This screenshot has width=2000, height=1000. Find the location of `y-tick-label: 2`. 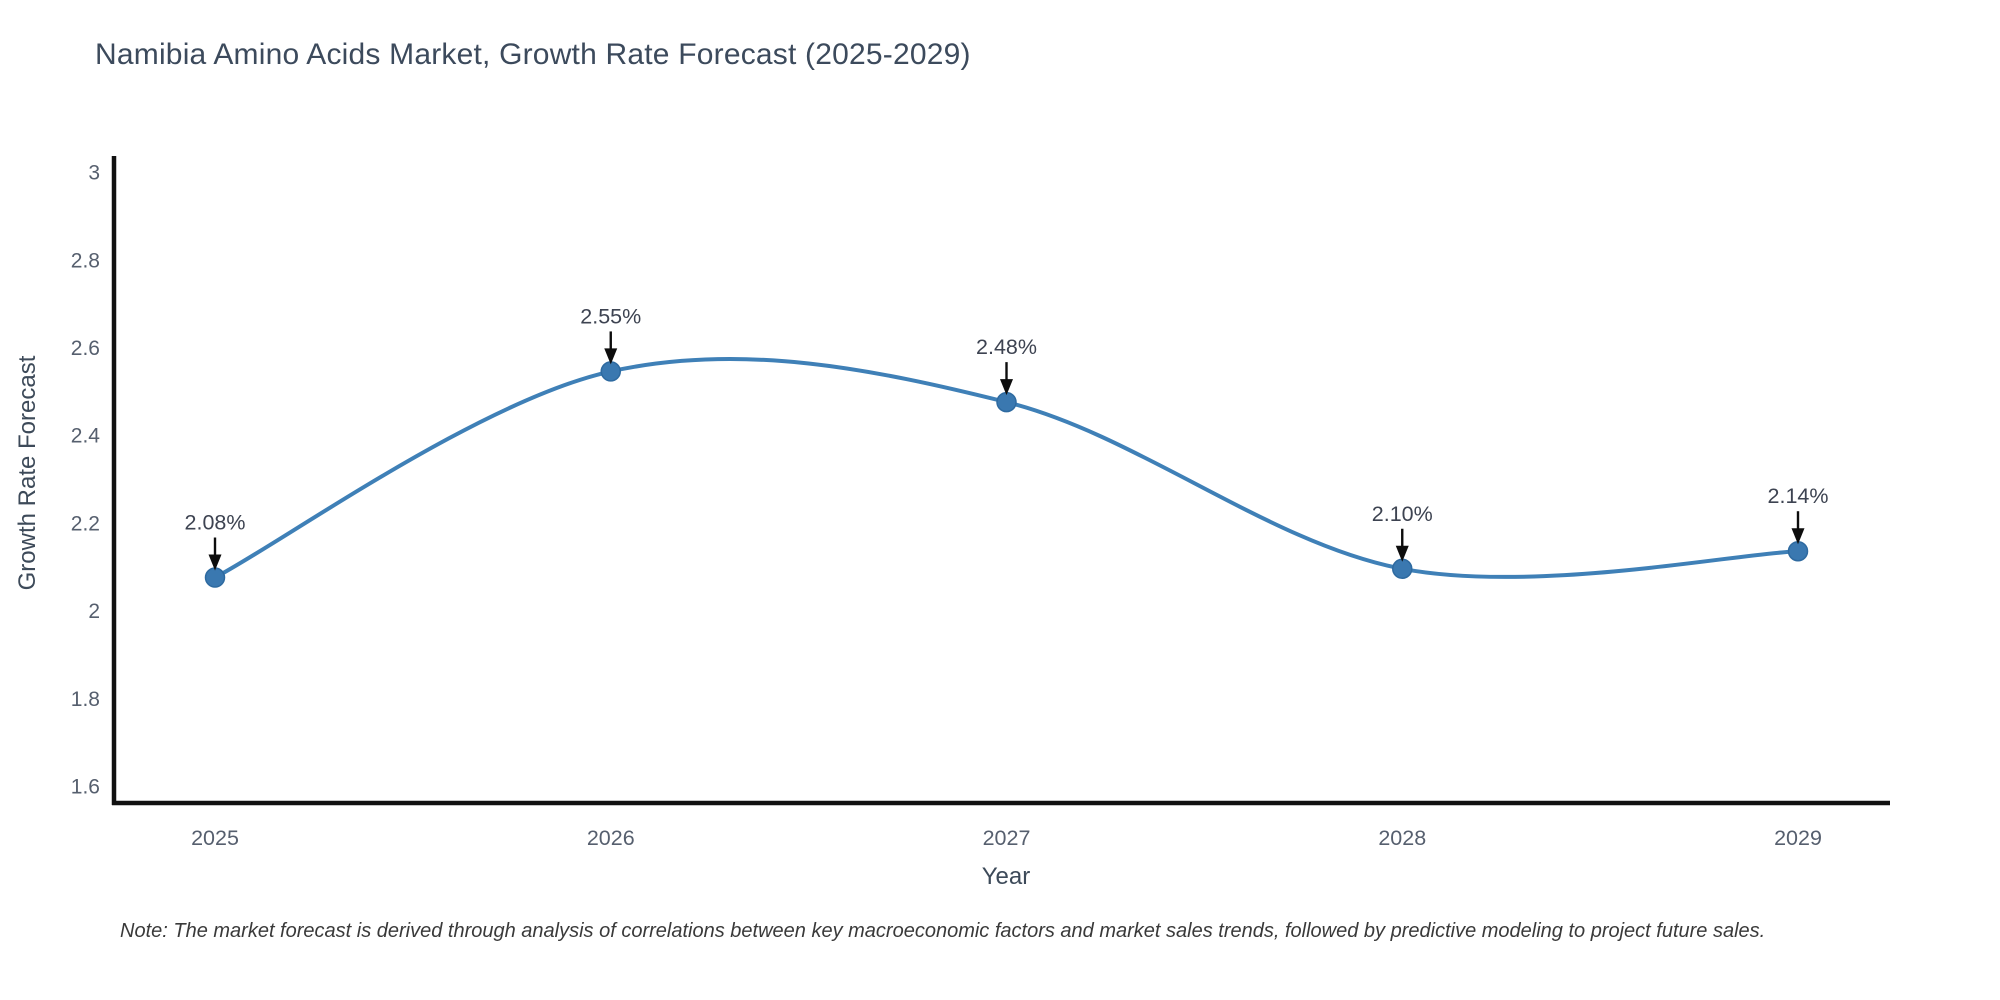

y-tick-label: 2 is located at coordinates (94, 611).